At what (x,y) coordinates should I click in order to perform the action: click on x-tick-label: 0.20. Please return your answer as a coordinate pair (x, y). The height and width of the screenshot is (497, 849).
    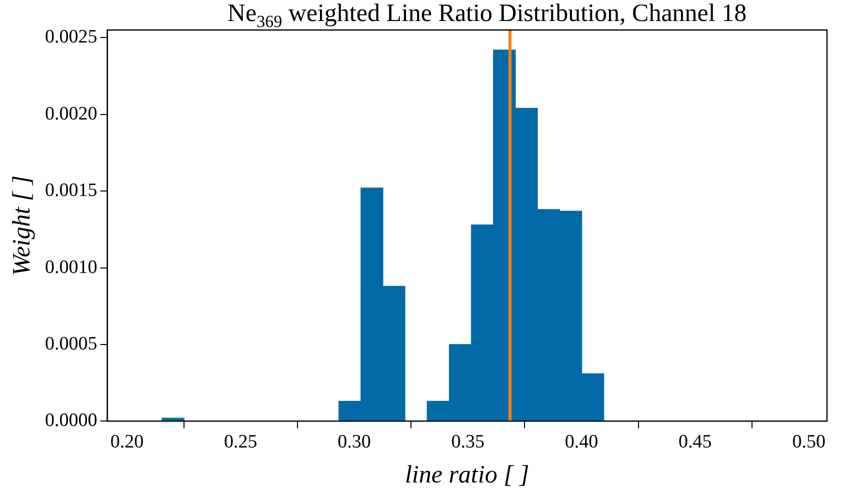
    Looking at the image, I should click on (127, 442).